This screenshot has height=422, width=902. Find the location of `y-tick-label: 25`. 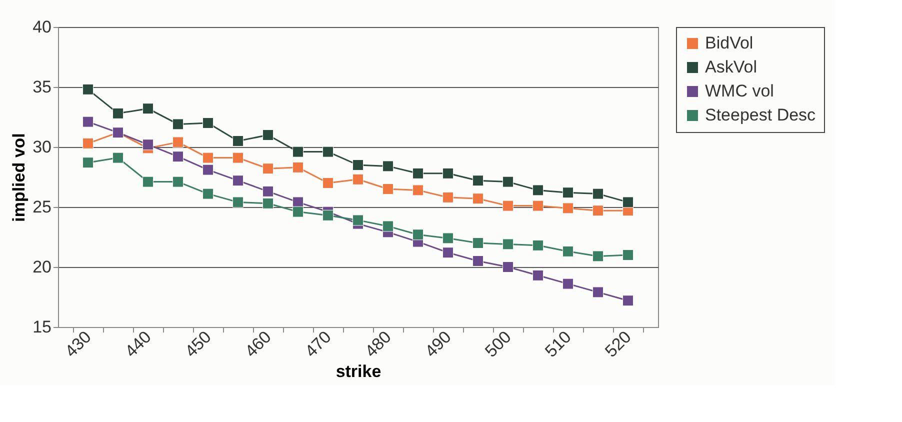

y-tick-label: 25 is located at coordinates (42, 207).